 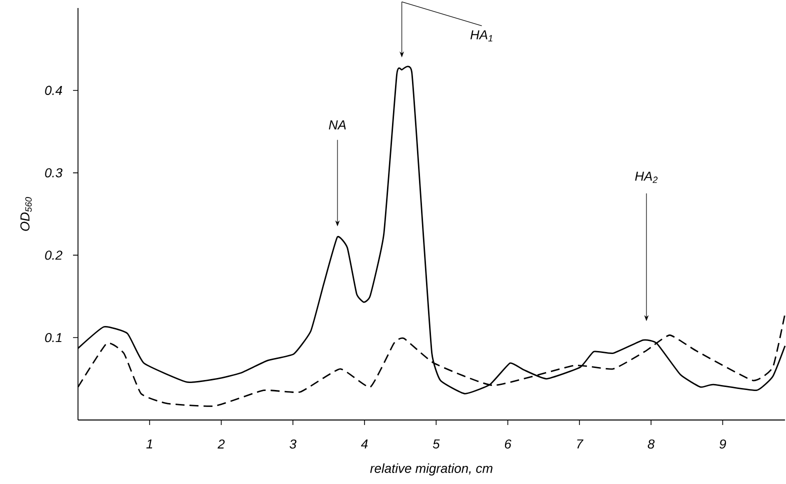 I want to click on x-tick-label: 9, so click(x=723, y=444).